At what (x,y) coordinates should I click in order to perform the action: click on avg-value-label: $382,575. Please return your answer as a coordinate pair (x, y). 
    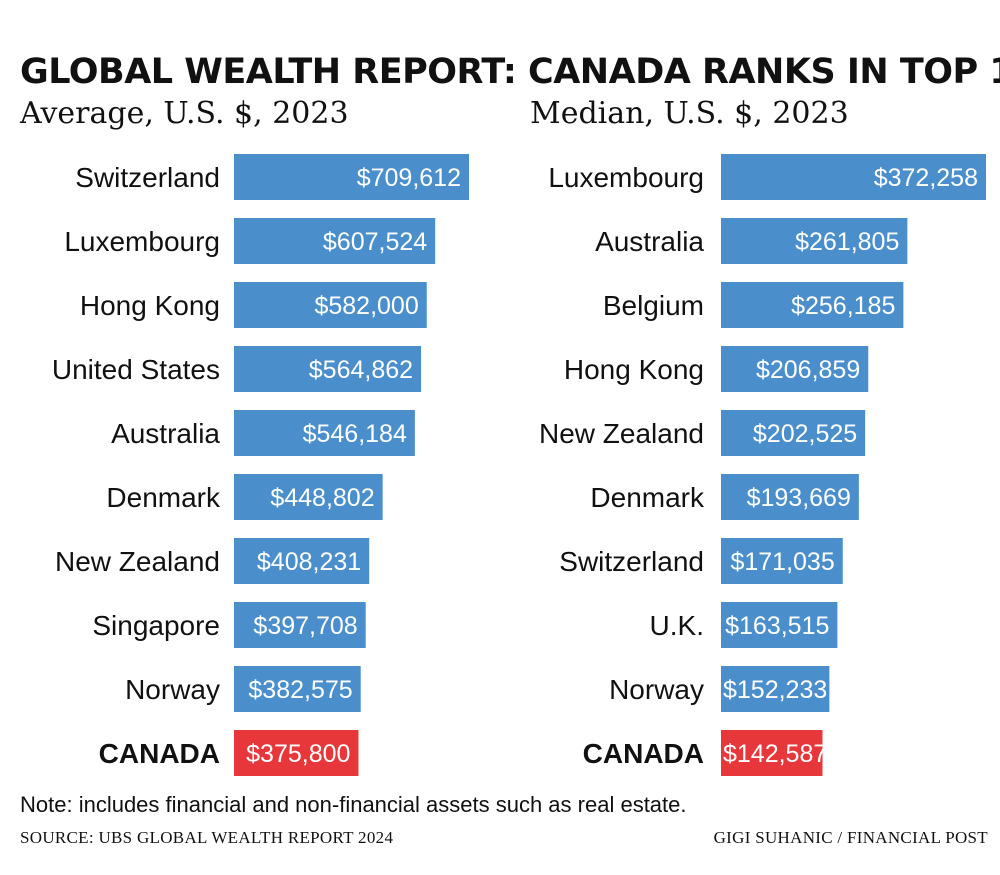
    Looking at the image, I should click on (300, 690).